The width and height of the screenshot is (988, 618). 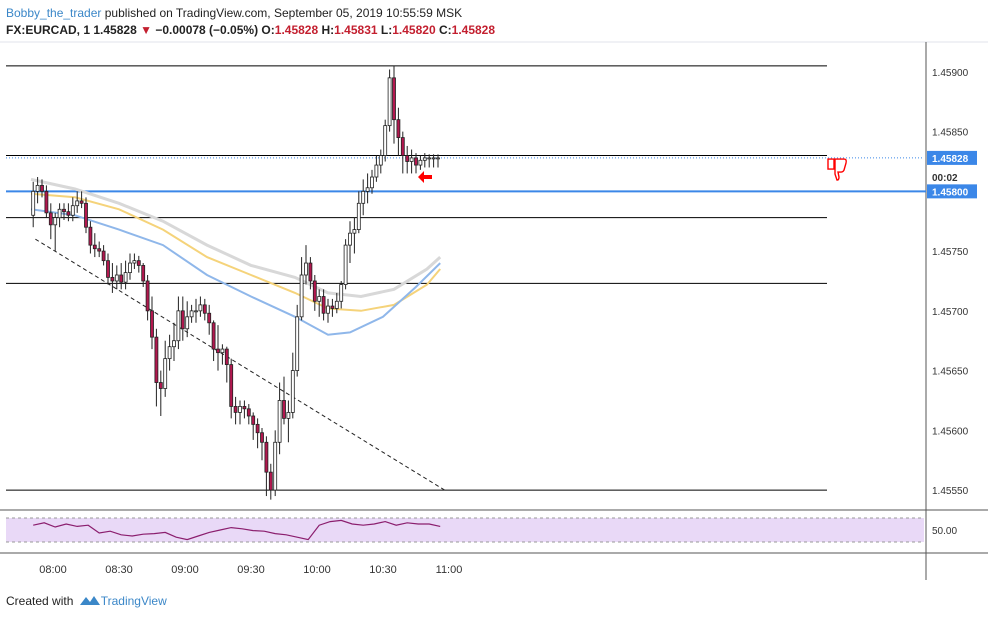 I want to click on rsi-band, so click(x=465, y=530).